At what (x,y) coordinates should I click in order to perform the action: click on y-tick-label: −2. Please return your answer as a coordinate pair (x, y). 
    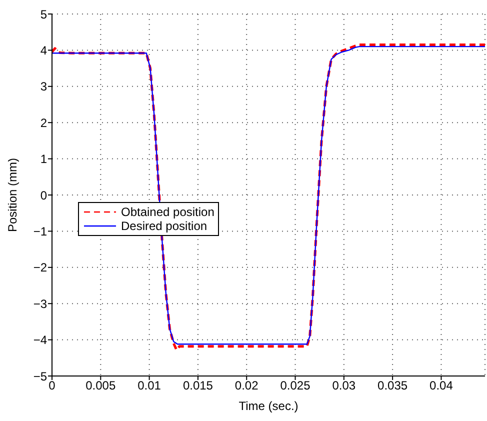
    Looking at the image, I should click on (40, 267).